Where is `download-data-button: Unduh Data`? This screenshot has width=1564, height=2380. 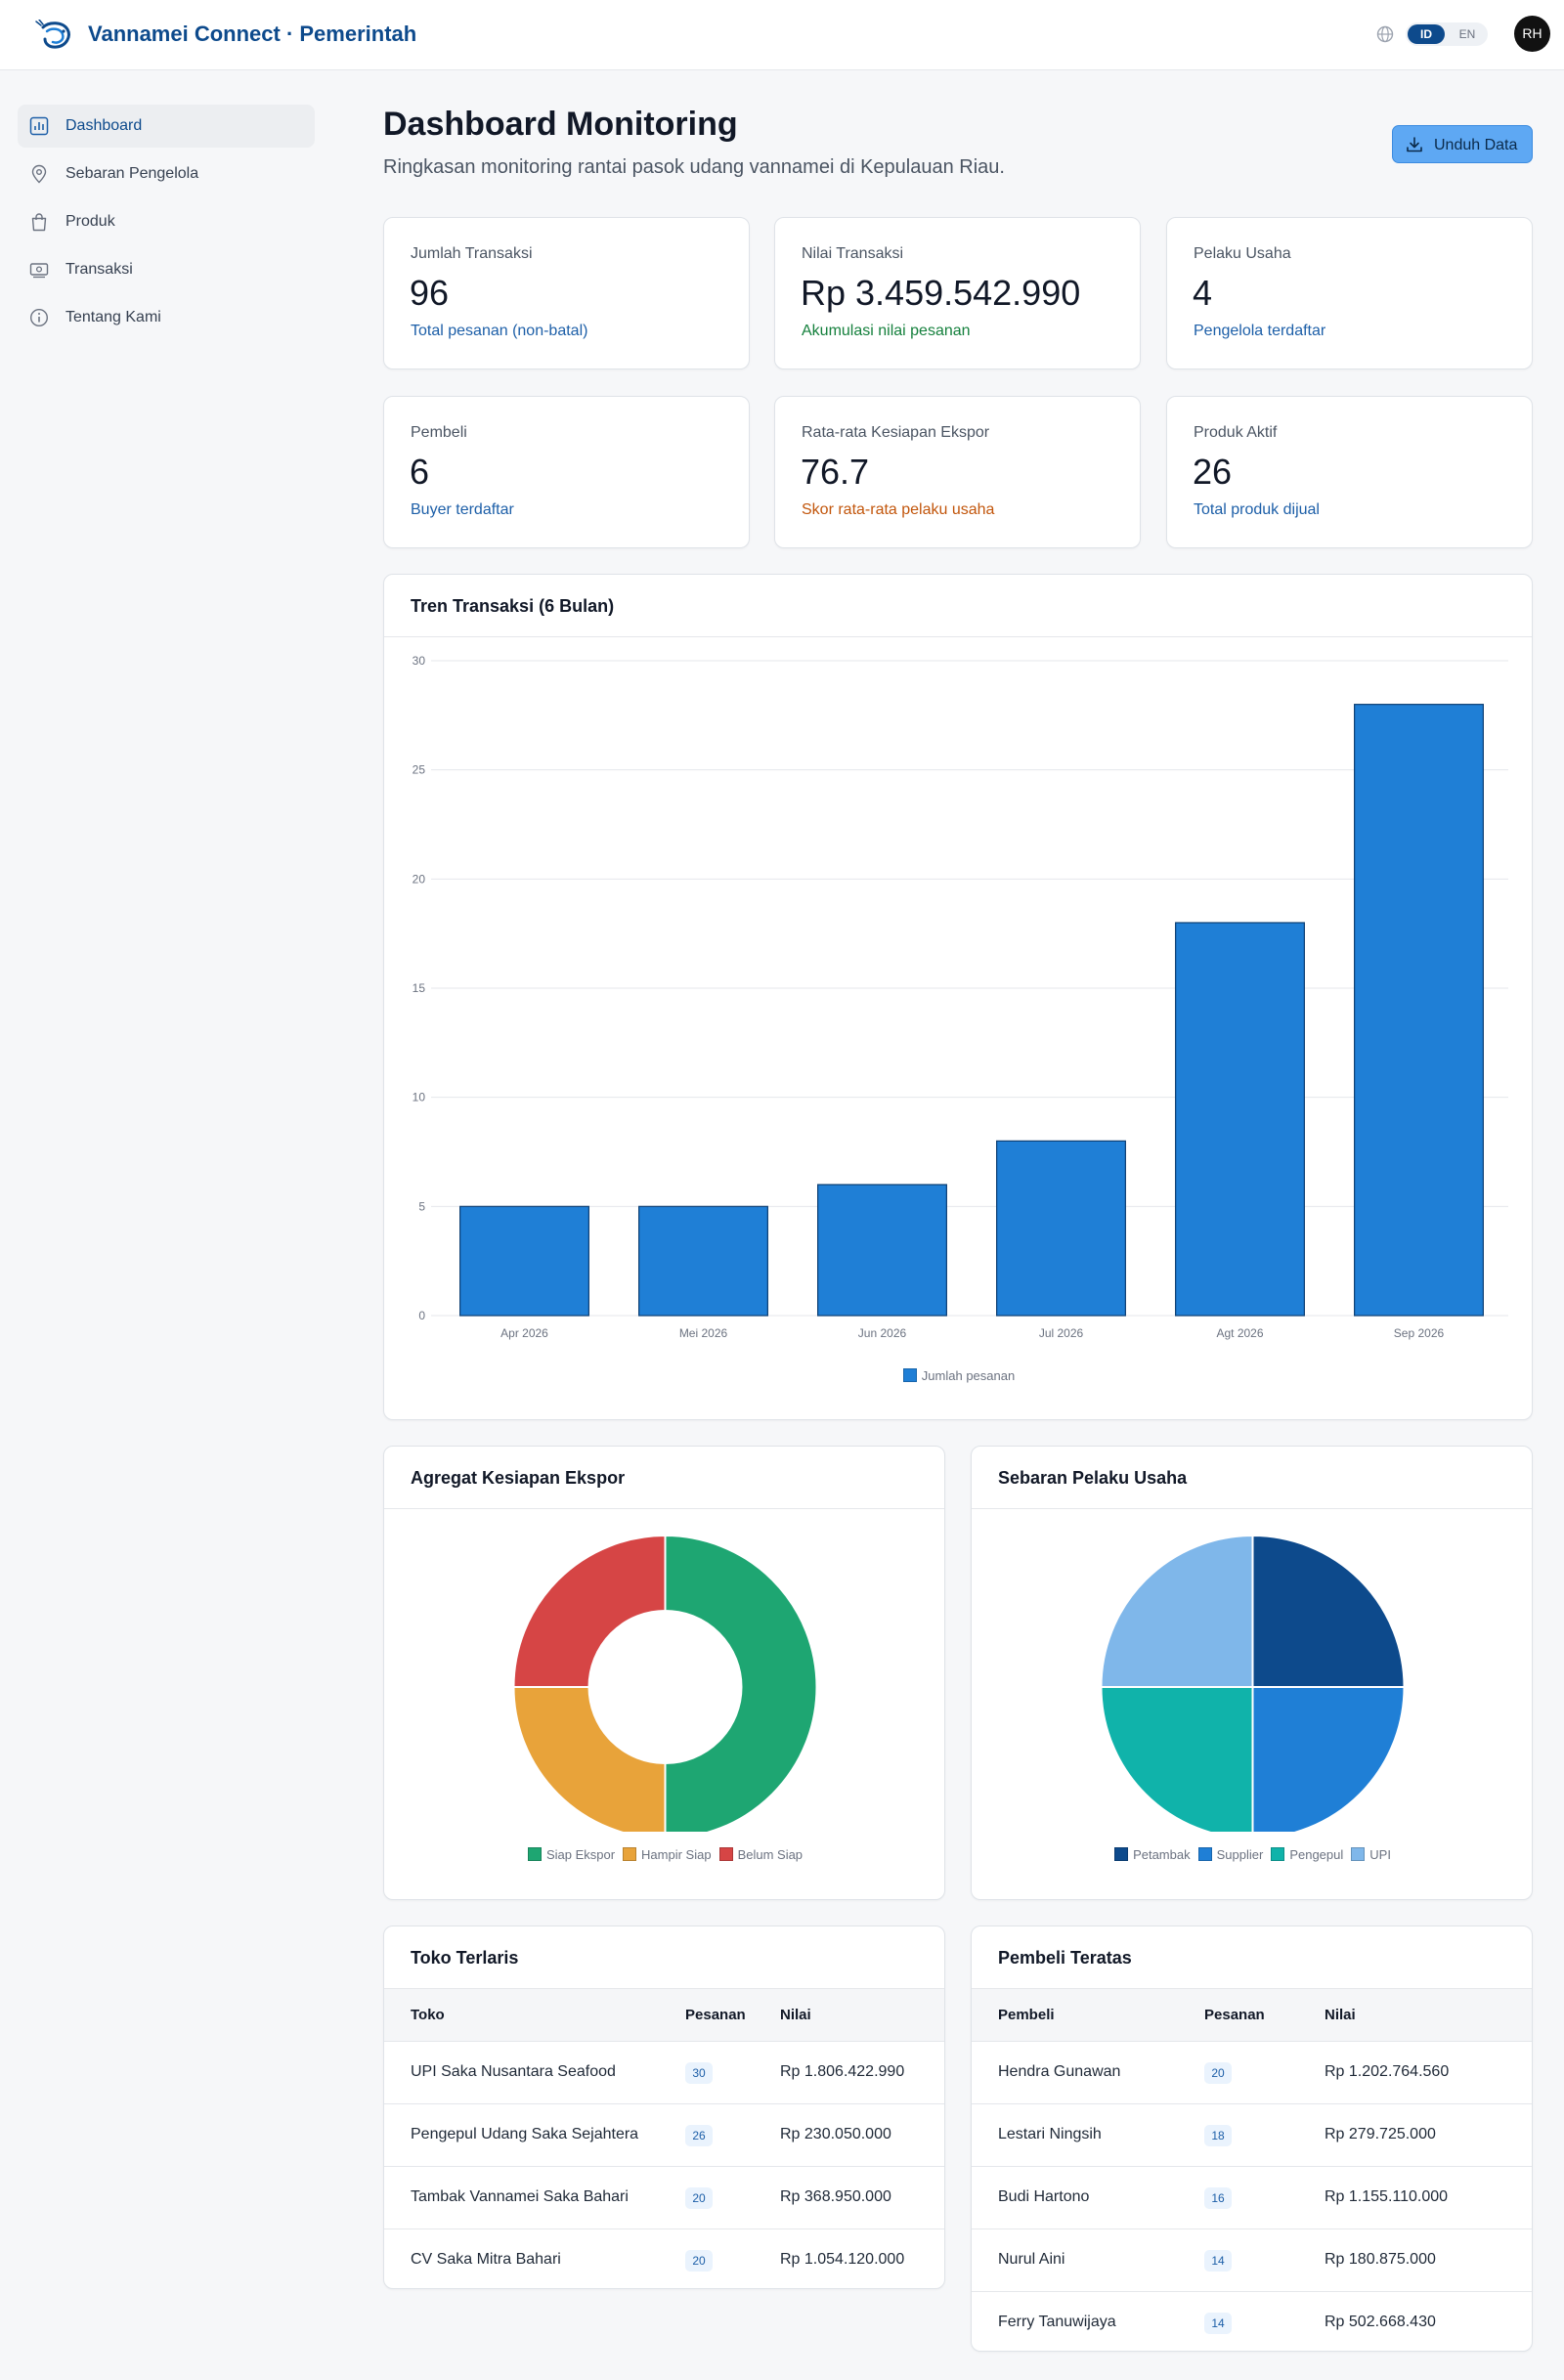 download-data-button: Unduh Data is located at coordinates (1463, 144).